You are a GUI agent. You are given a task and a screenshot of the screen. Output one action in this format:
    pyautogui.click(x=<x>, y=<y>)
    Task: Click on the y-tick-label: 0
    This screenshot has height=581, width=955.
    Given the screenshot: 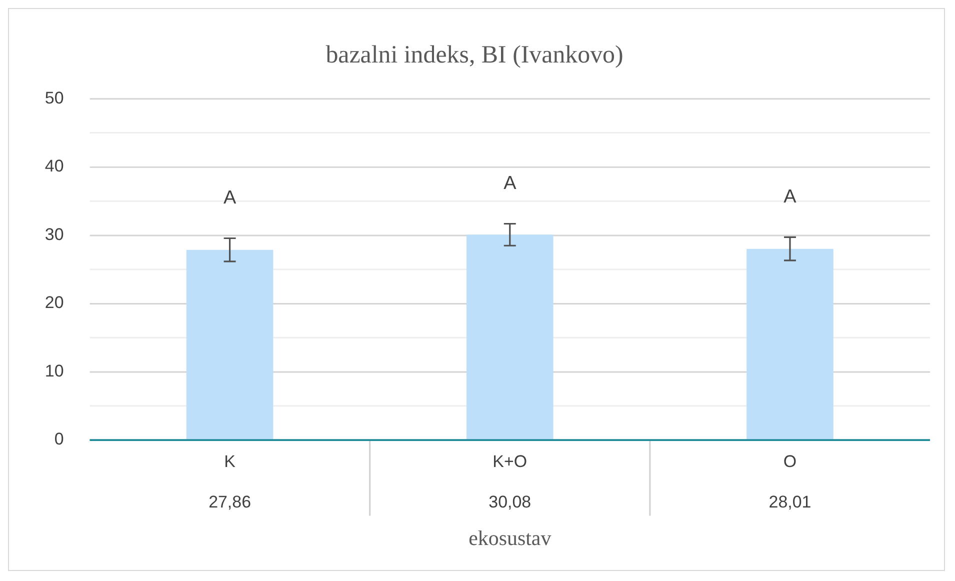 What is the action you would take?
    pyautogui.click(x=59, y=439)
    